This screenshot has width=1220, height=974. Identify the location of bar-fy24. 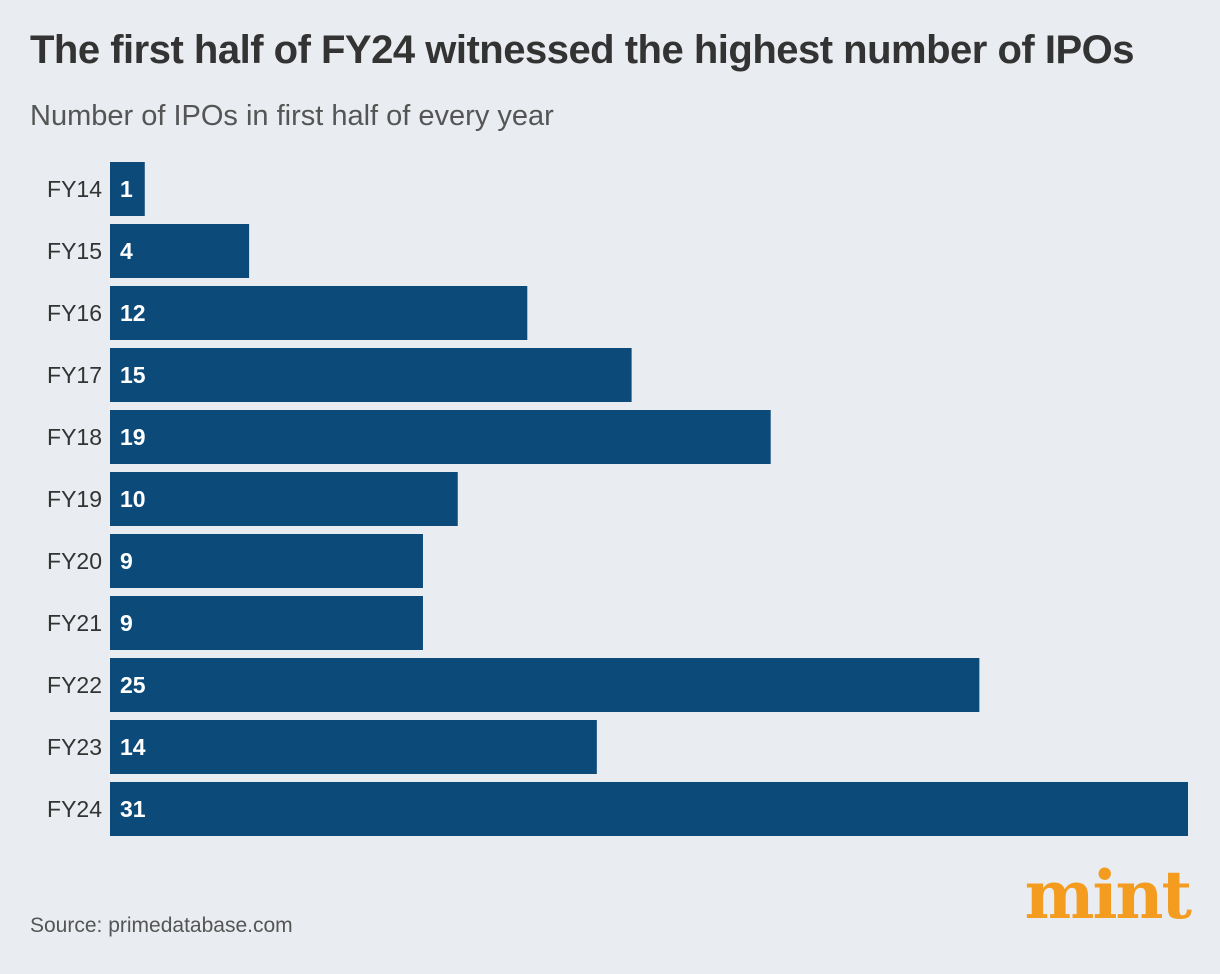
(649, 809).